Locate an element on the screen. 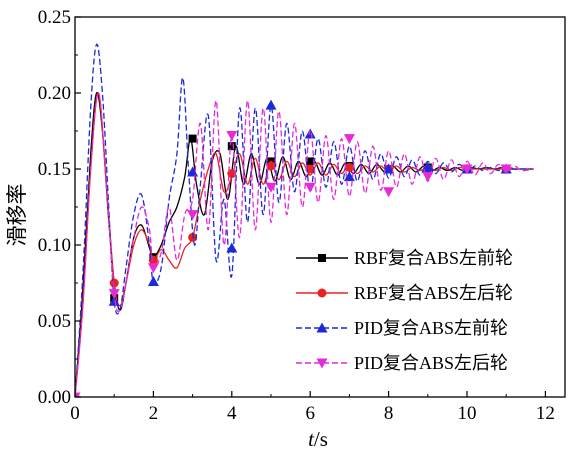 Image resolution: width=580 pixels, height=450 pixels. y-tick-label: 0.00 is located at coordinates (54, 397).